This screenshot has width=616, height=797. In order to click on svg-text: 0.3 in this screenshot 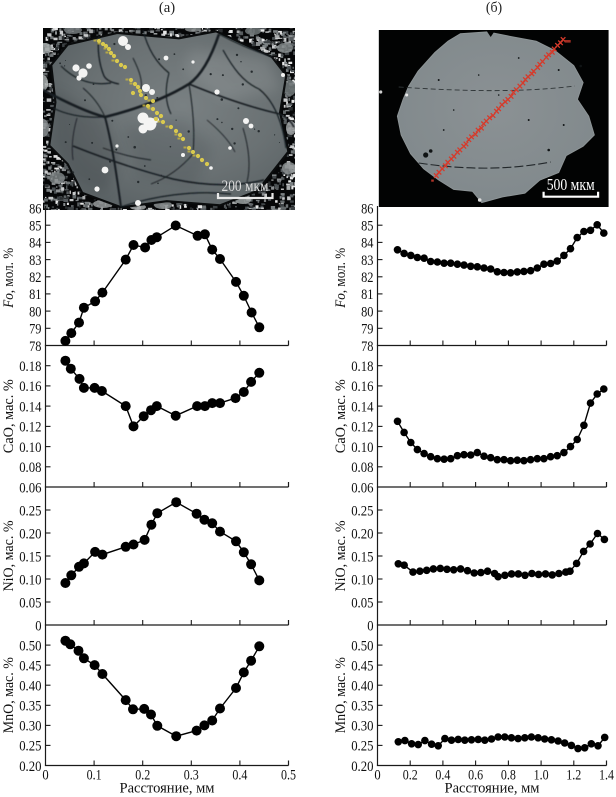, I will do `click(191, 775)`.